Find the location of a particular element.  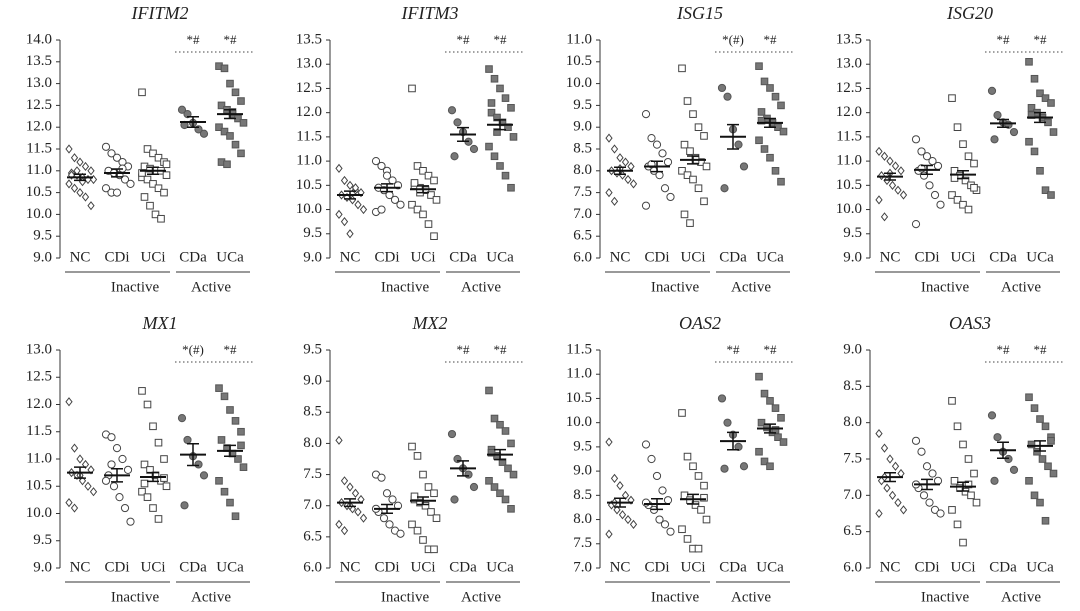

y-tick-label: 8.5 is located at coordinates (582, 495).